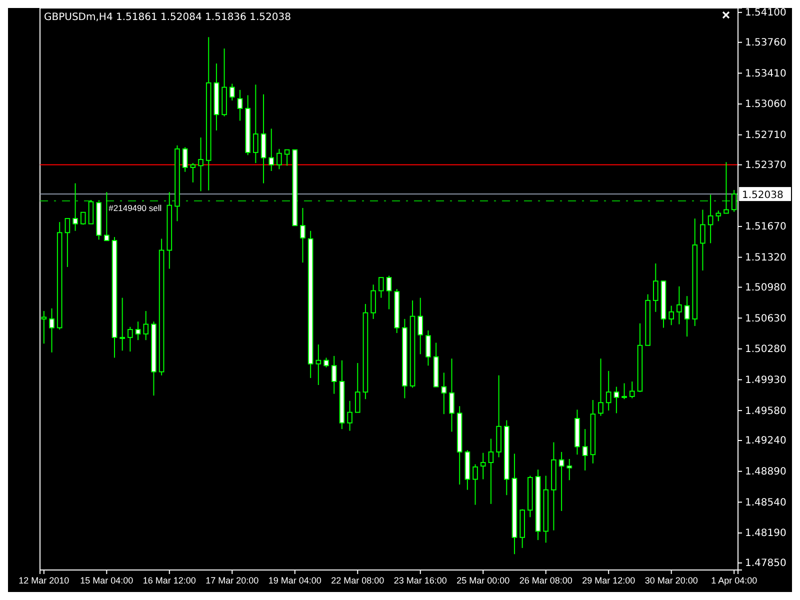  I want to click on y-tick-label: 1.51670, so click(765, 227).